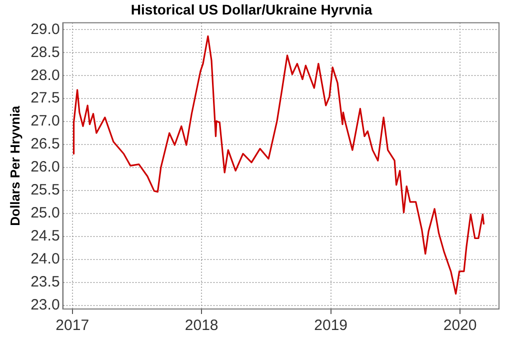  Describe the element at coordinates (45, 98) in the screenshot. I see `y-tick-label: 27.5` at that location.